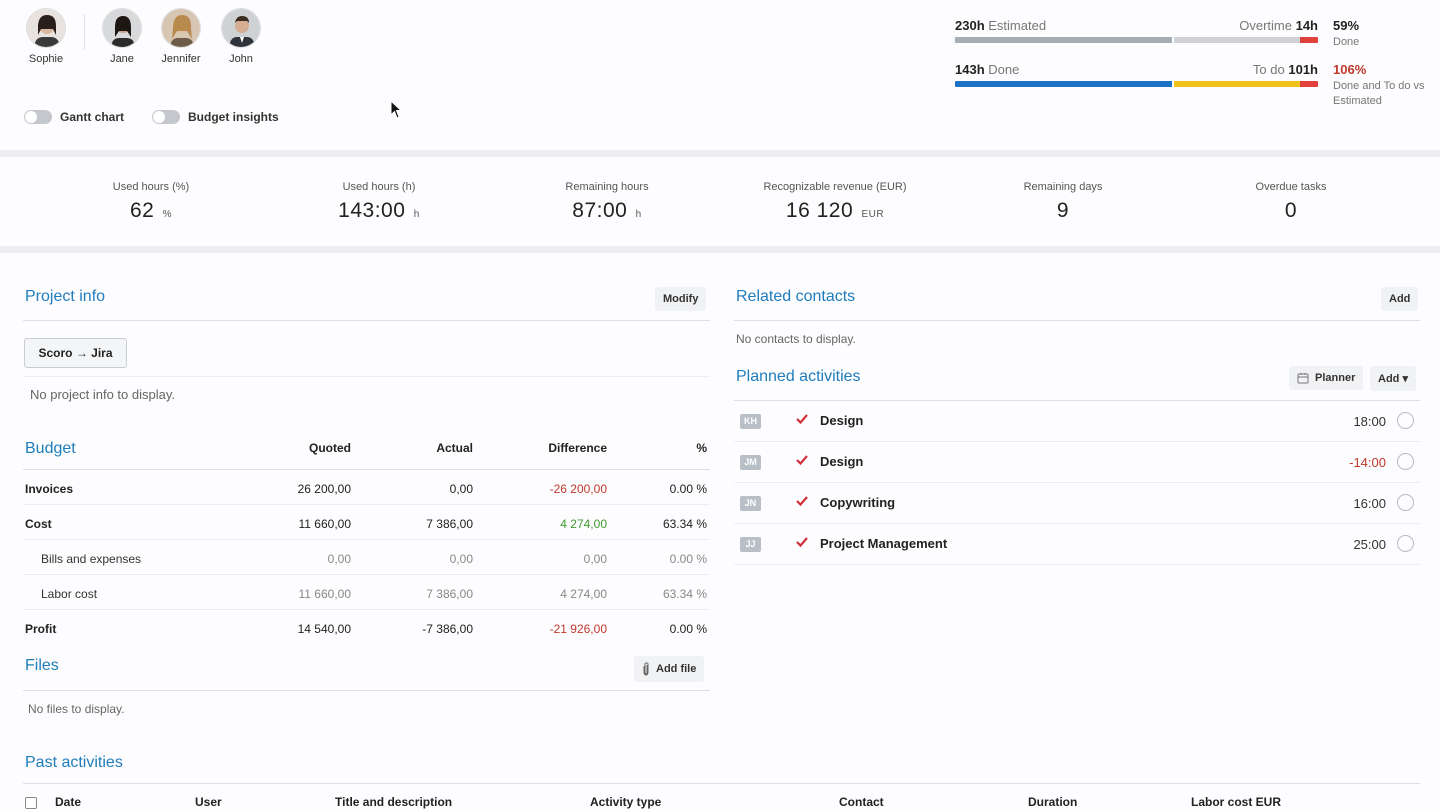  I want to click on user-initials-badge: JJ, so click(750, 544).